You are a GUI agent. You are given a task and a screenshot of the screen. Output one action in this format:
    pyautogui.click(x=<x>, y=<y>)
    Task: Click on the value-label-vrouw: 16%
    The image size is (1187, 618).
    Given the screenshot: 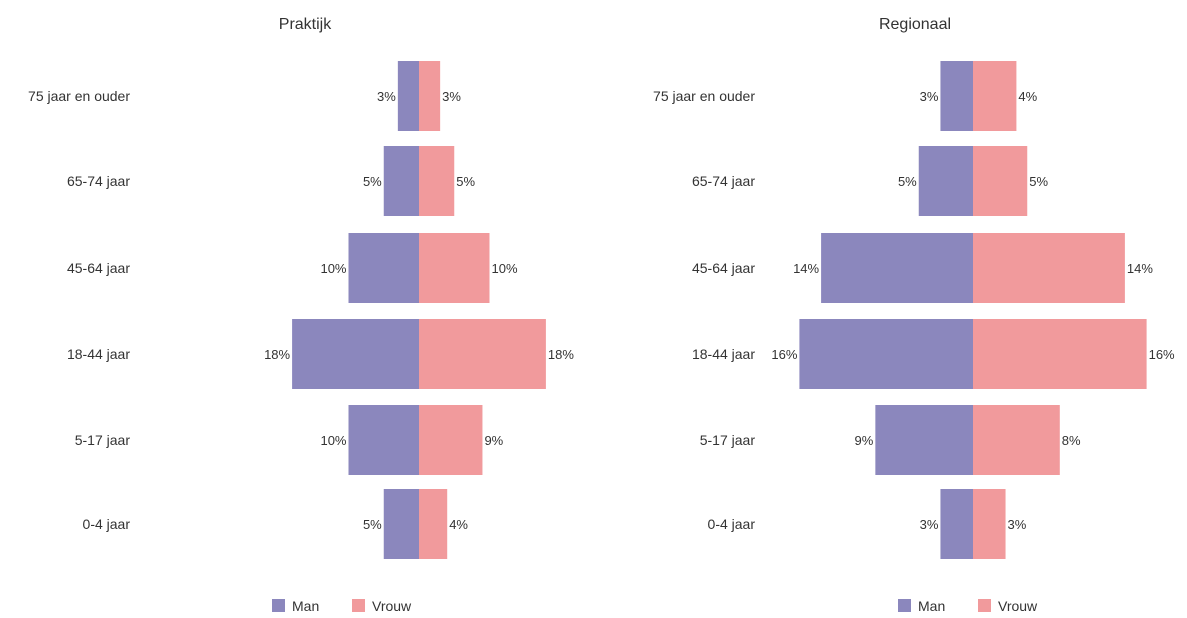 What is the action you would take?
    pyautogui.click(x=1162, y=354)
    